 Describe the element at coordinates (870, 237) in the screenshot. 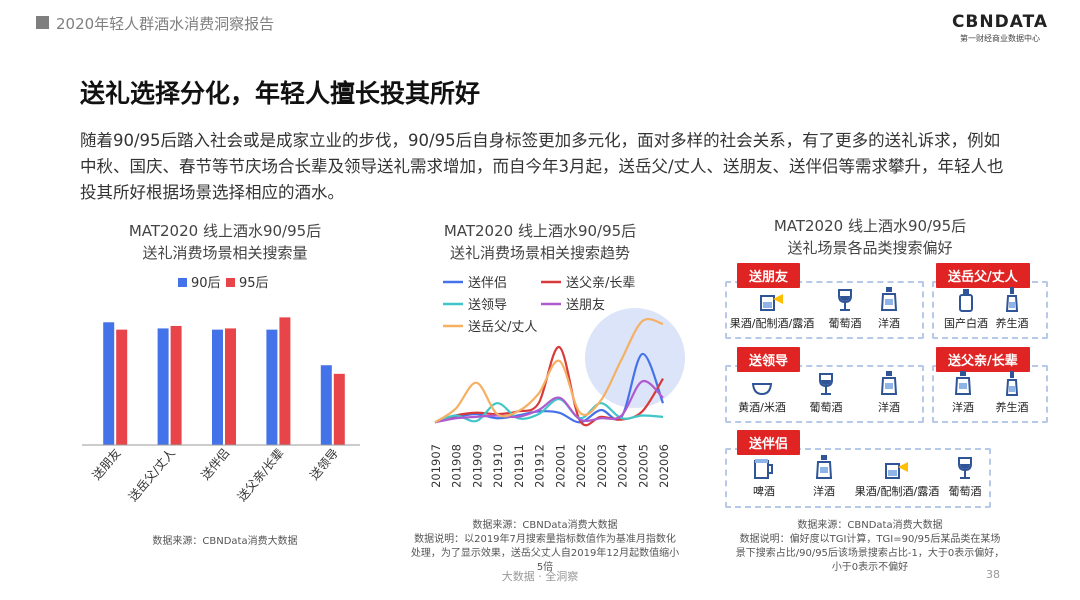

I see `panel3-title: MAT2020 线上酒水90/95后 送礼场景各品类搜索偏好` at that location.